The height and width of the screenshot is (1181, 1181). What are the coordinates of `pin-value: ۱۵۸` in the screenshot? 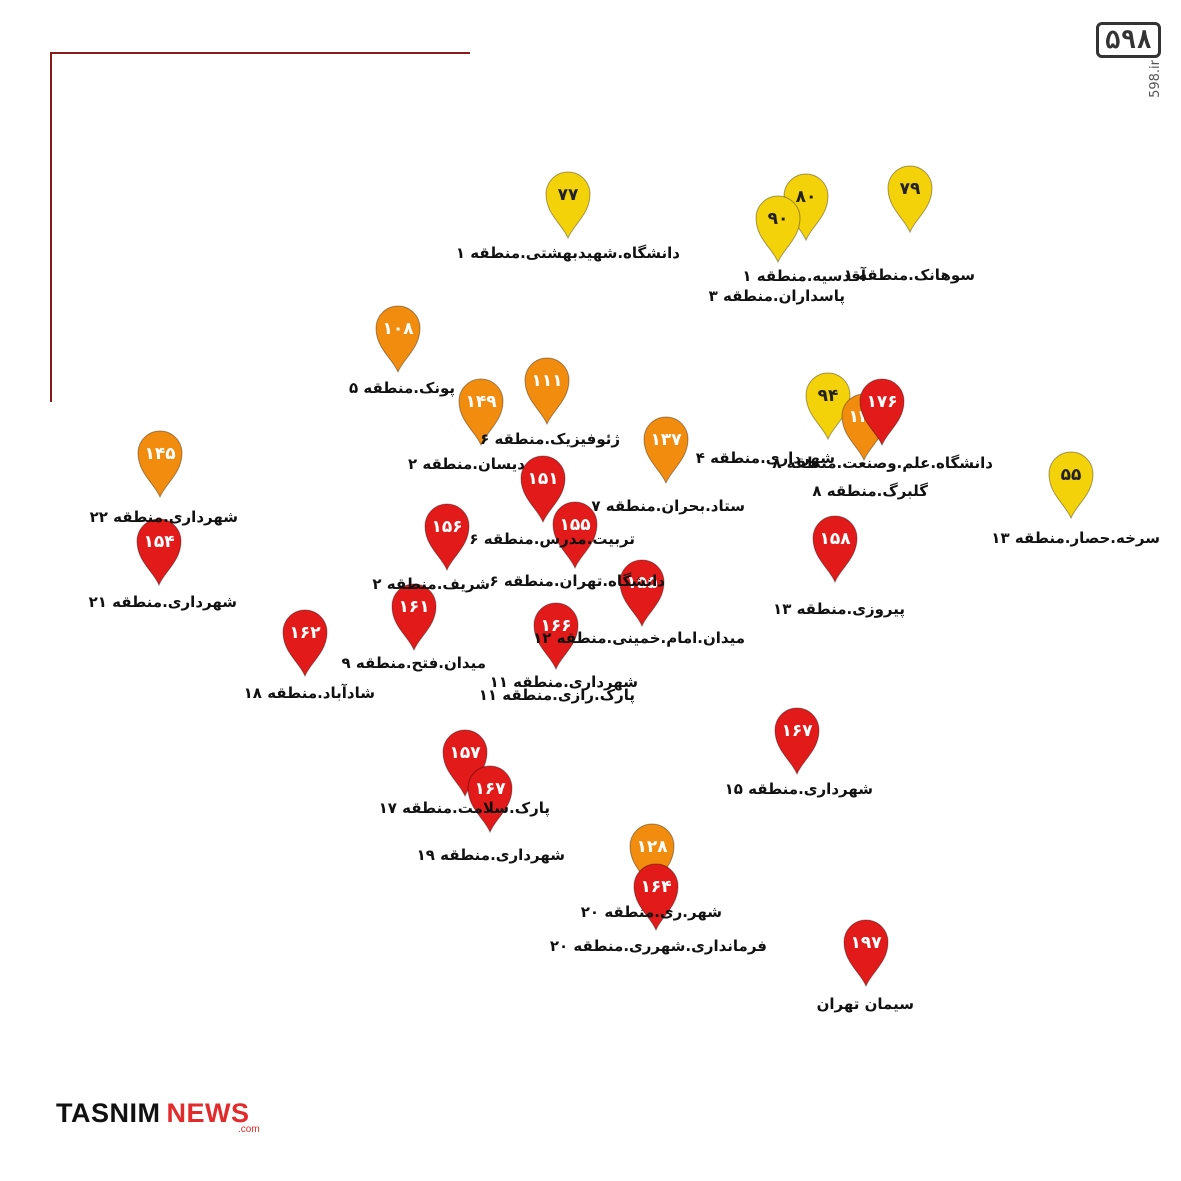 It's located at (835, 539).